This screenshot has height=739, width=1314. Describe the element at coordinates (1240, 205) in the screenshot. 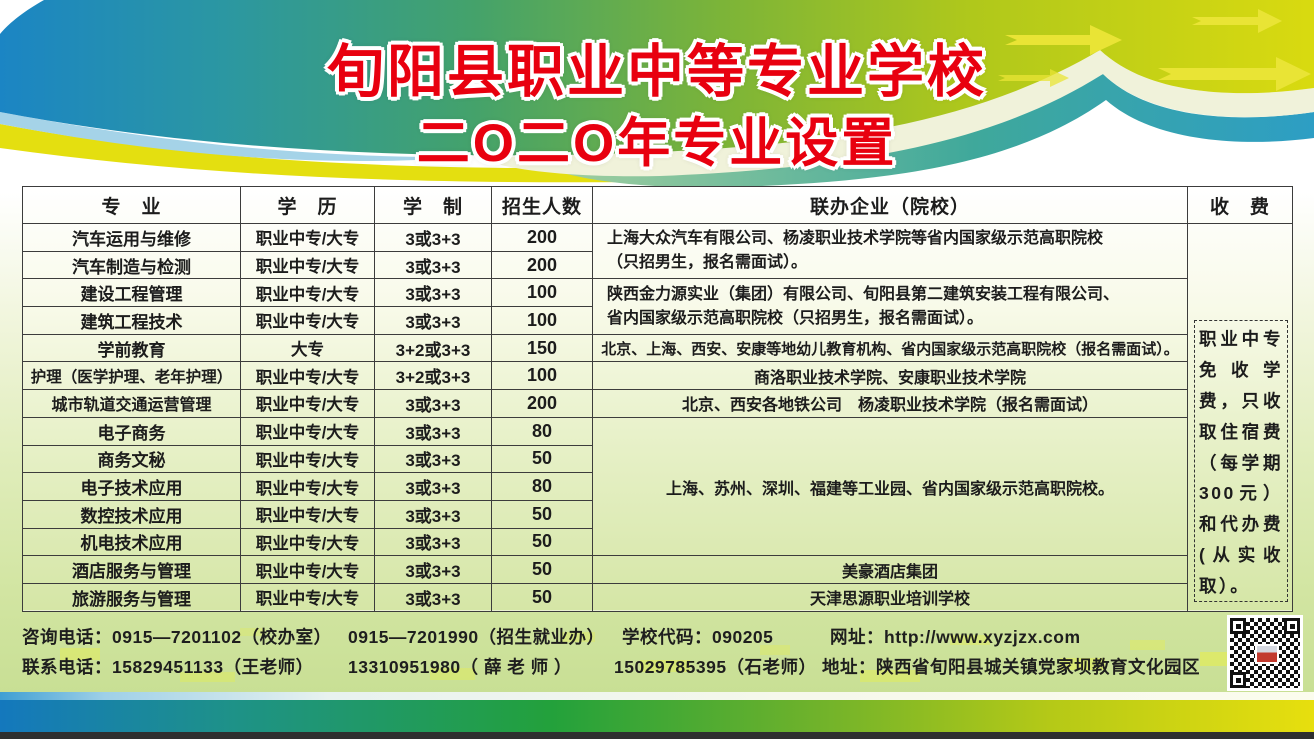

I see `col-header-fee: 收 费` at that location.